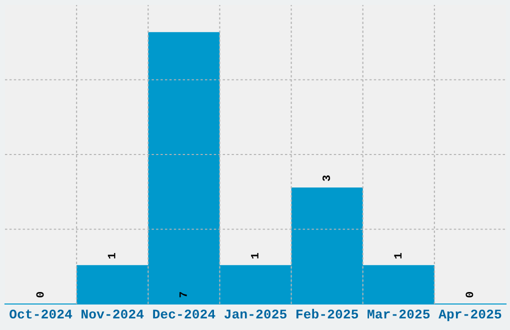  I want to click on x-tick-label: Jan-2025, so click(255, 314).